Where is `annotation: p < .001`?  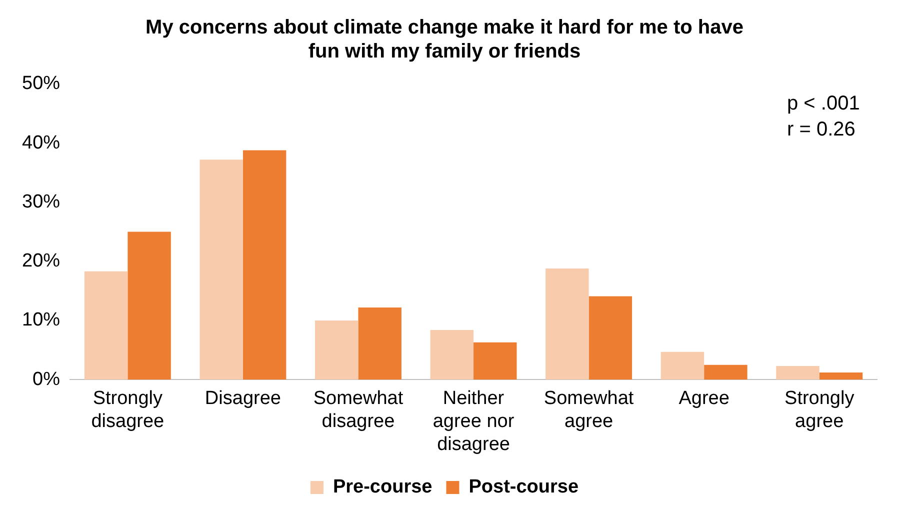 annotation: p < .001 is located at coordinates (823, 103).